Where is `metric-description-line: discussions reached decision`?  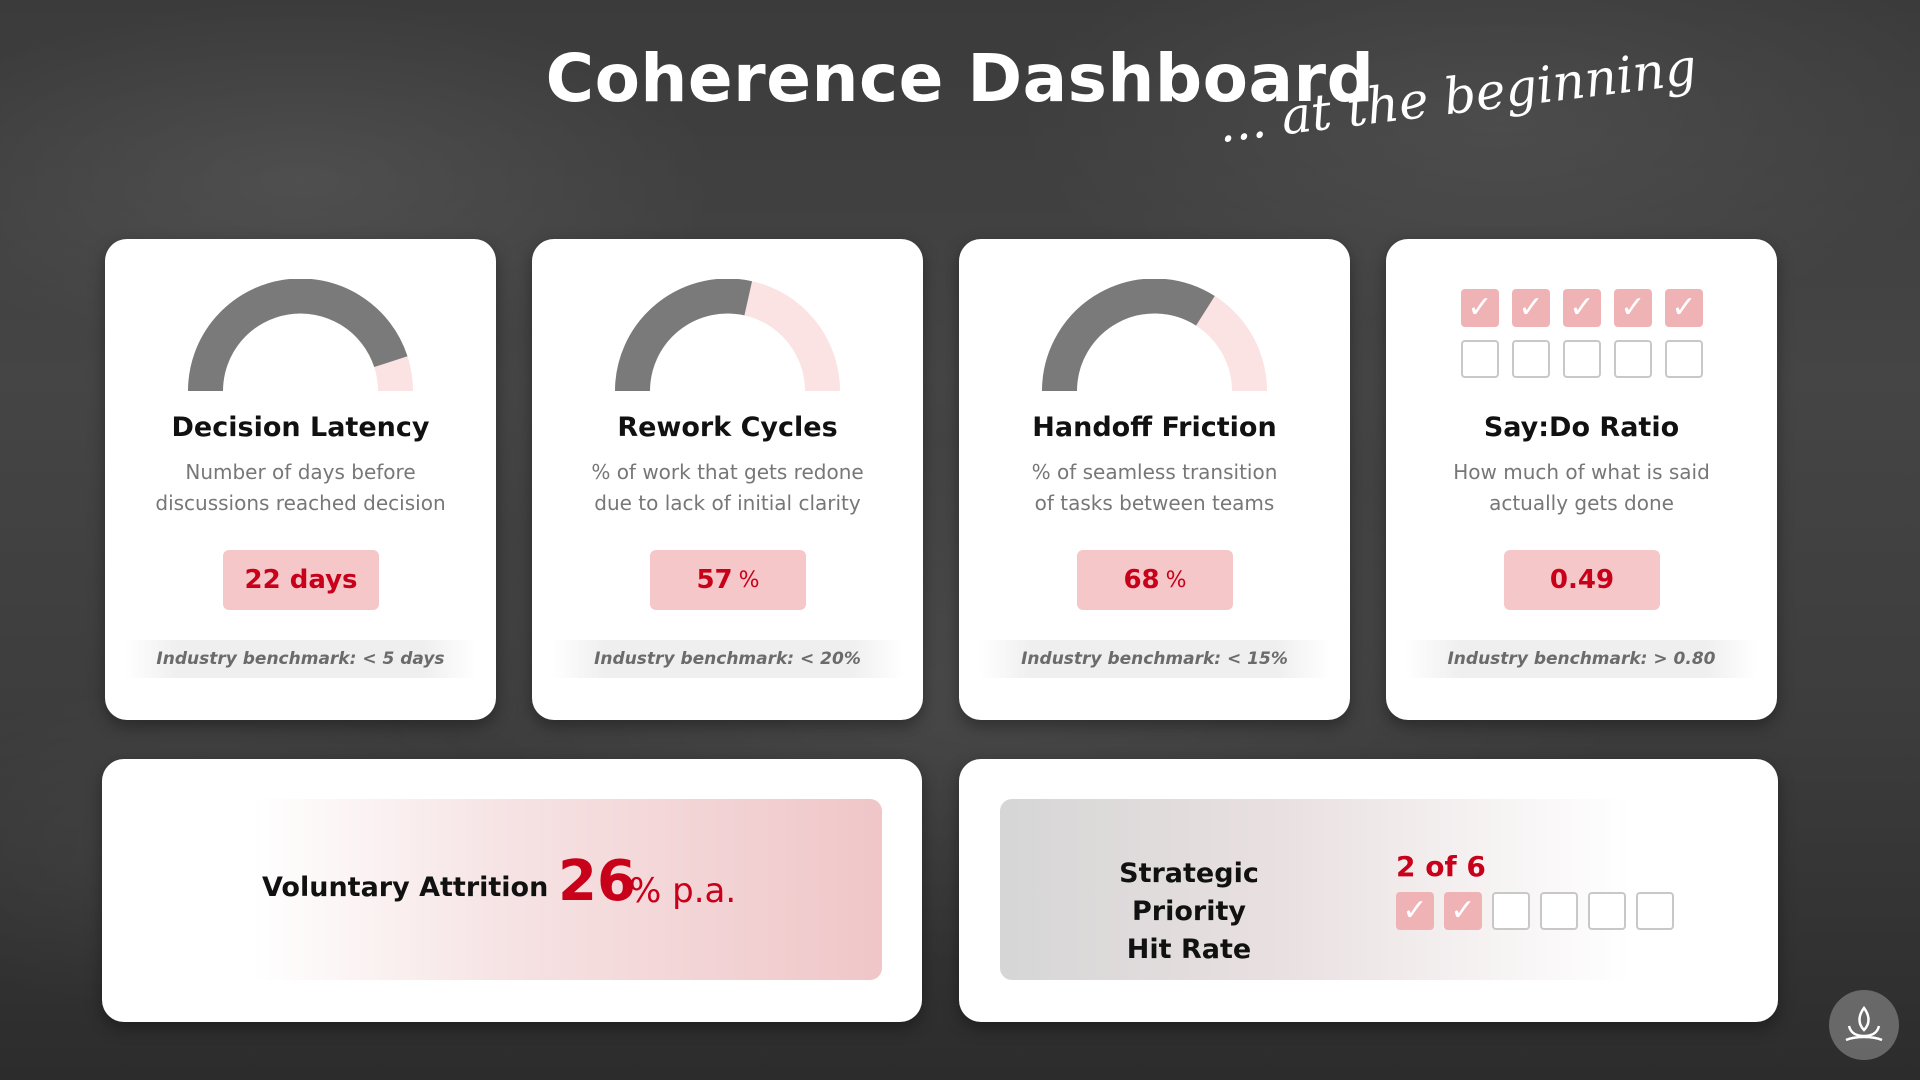
metric-description-line: discussions reached decision is located at coordinates (300, 503).